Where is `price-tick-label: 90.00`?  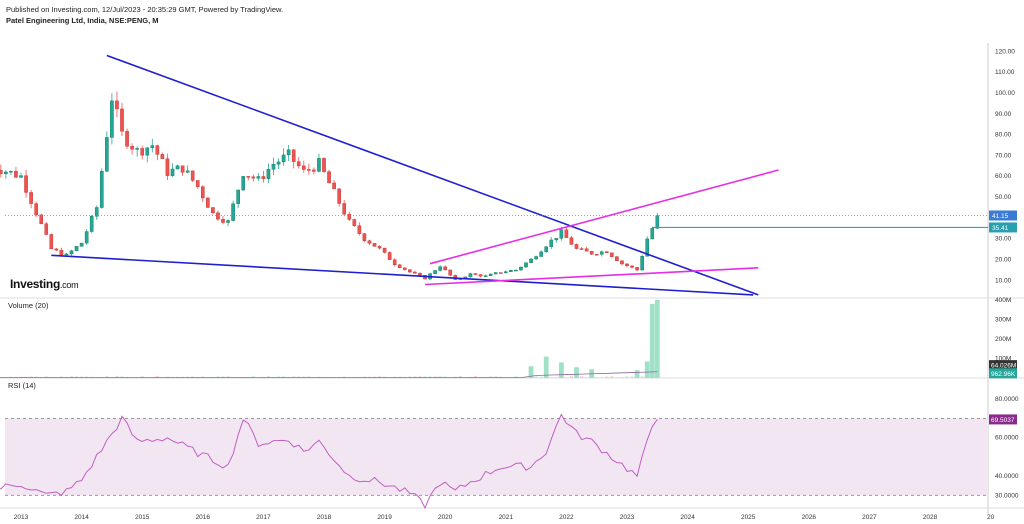 price-tick-label: 90.00 is located at coordinates (1003, 114).